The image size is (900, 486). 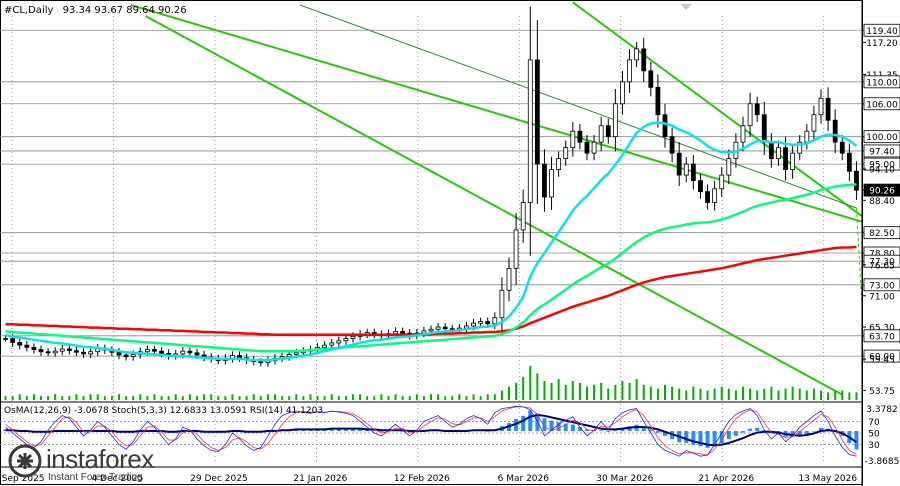 I want to click on stoch-level-label: 30, so click(x=874, y=446).